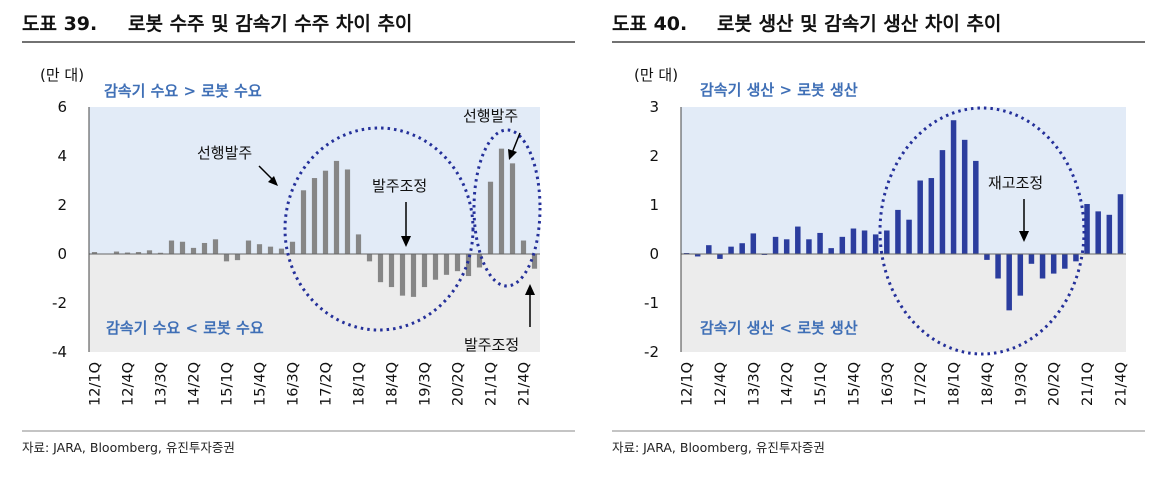  What do you see at coordinates (59, 24) in the screenshot?
I see `figure-label-39: 도표 39.` at bounding box center [59, 24].